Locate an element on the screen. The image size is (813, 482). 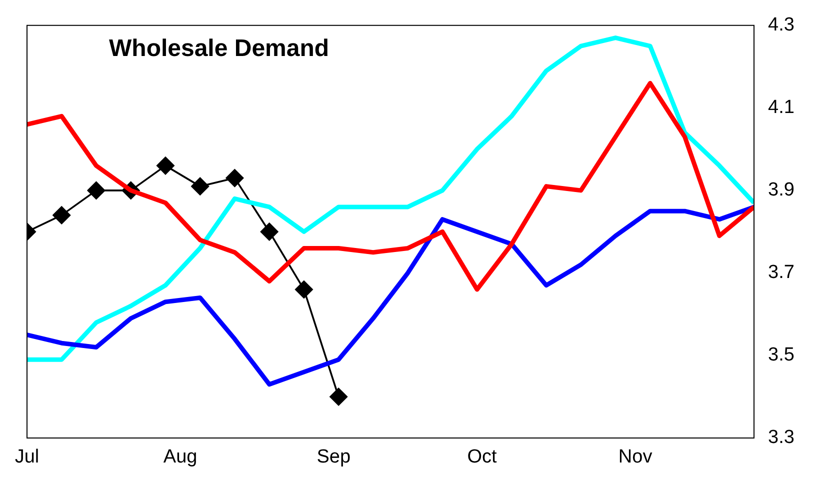
y-tick-label: 3.5 is located at coordinates (781, 355).